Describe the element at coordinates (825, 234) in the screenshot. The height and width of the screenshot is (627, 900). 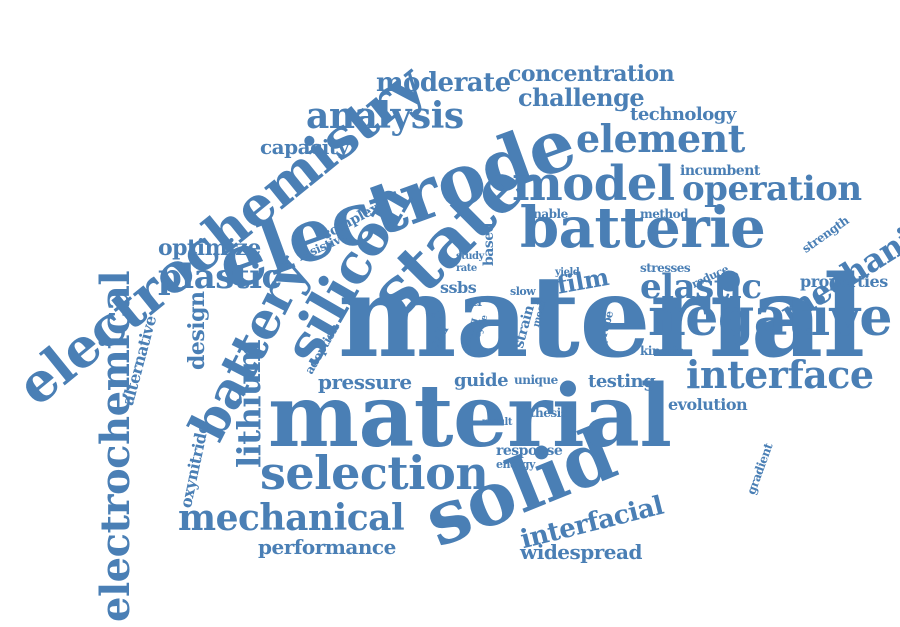
I see `word-strength: strength` at that location.